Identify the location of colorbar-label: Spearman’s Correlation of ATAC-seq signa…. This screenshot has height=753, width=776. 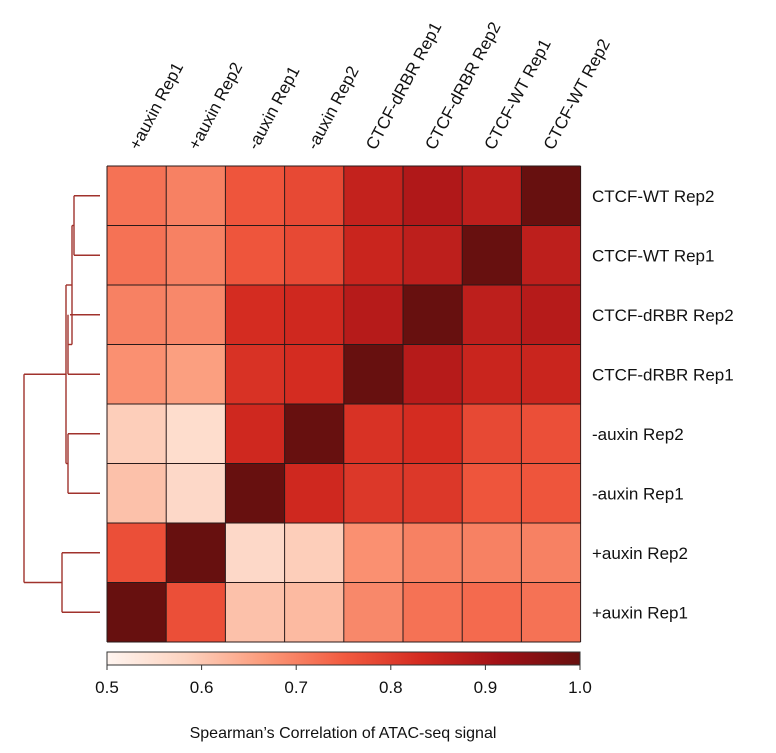
(343, 733).